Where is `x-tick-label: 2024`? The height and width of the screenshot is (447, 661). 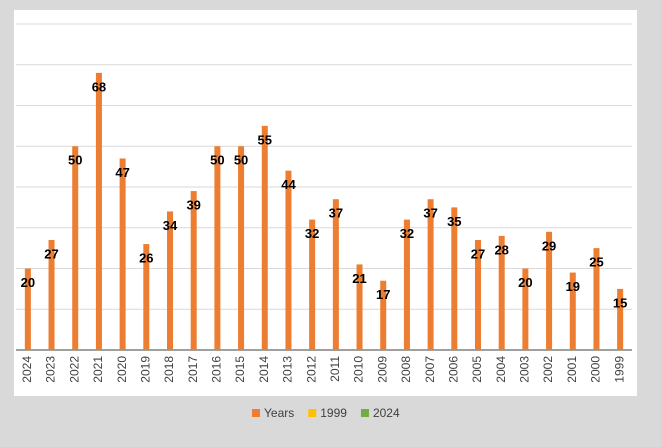 x-tick-label: 2024 is located at coordinates (27, 369).